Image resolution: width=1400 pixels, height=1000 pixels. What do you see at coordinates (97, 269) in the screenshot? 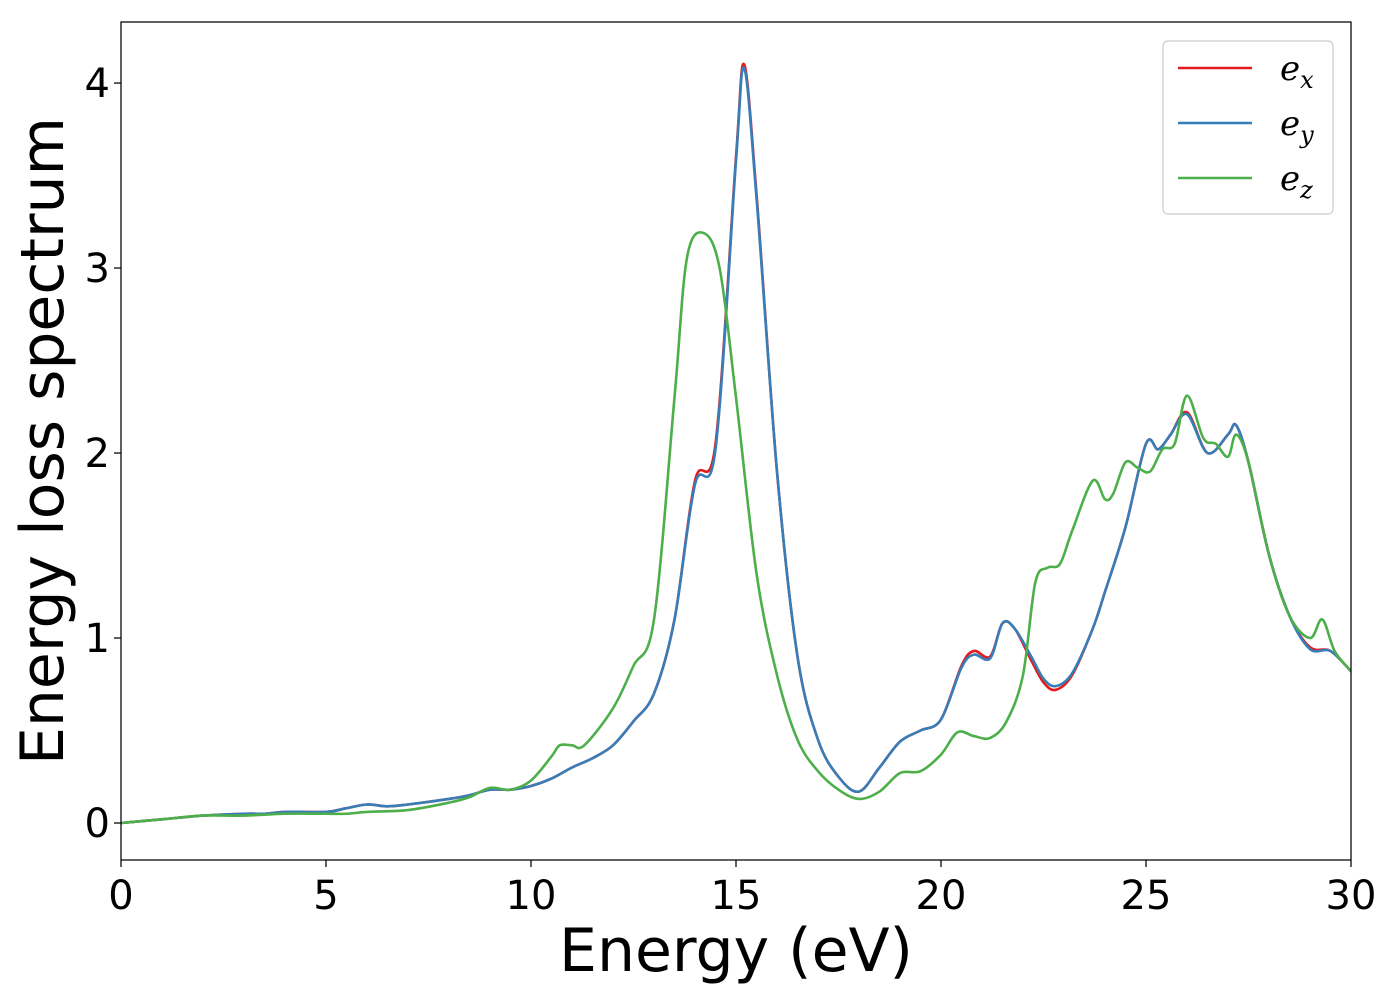
I see `y-tick-label: 3` at bounding box center [97, 269].